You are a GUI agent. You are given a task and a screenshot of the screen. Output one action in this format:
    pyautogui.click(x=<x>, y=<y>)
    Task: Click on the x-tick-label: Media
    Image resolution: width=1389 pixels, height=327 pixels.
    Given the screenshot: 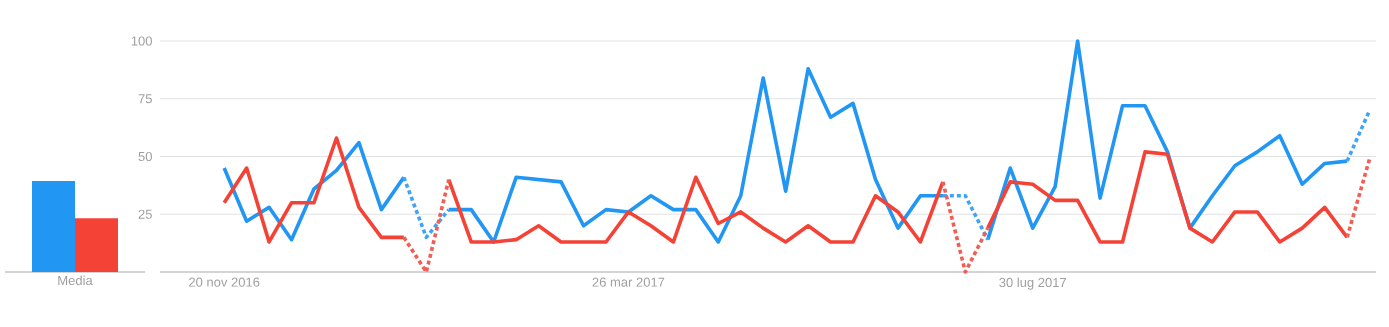 What is the action you would take?
    pyautogui.click(x=75, y=280)
    